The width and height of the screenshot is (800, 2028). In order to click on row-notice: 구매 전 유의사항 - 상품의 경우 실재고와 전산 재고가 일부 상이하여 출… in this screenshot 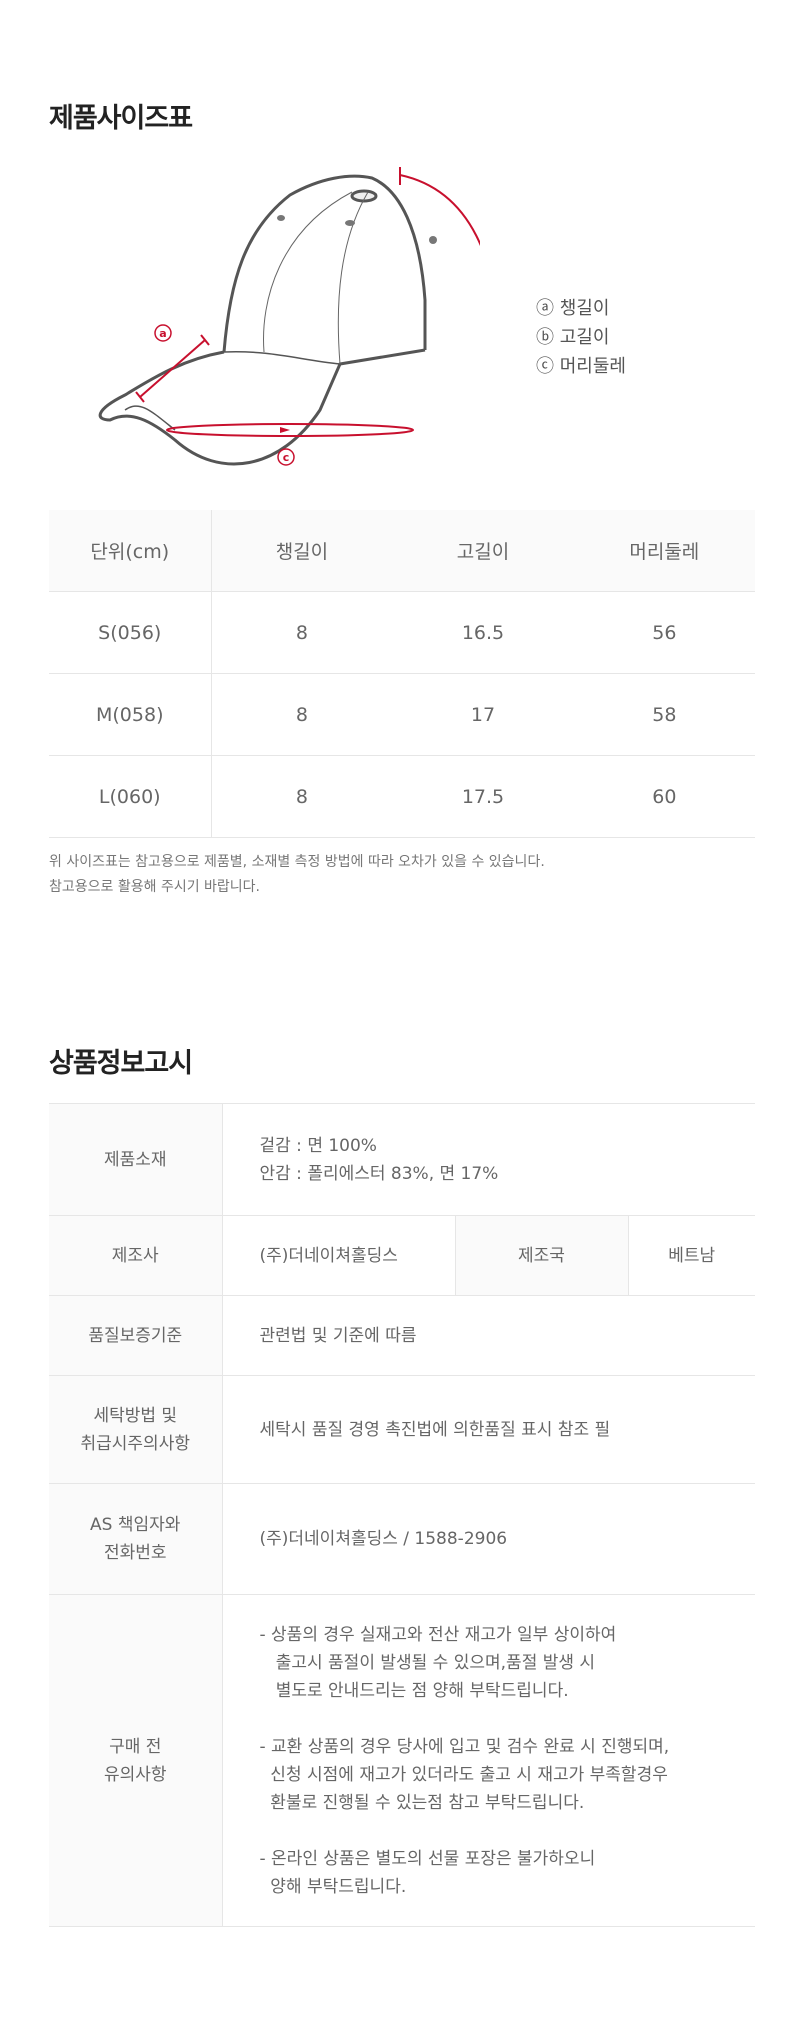, I will do `click(402, 1760)`.